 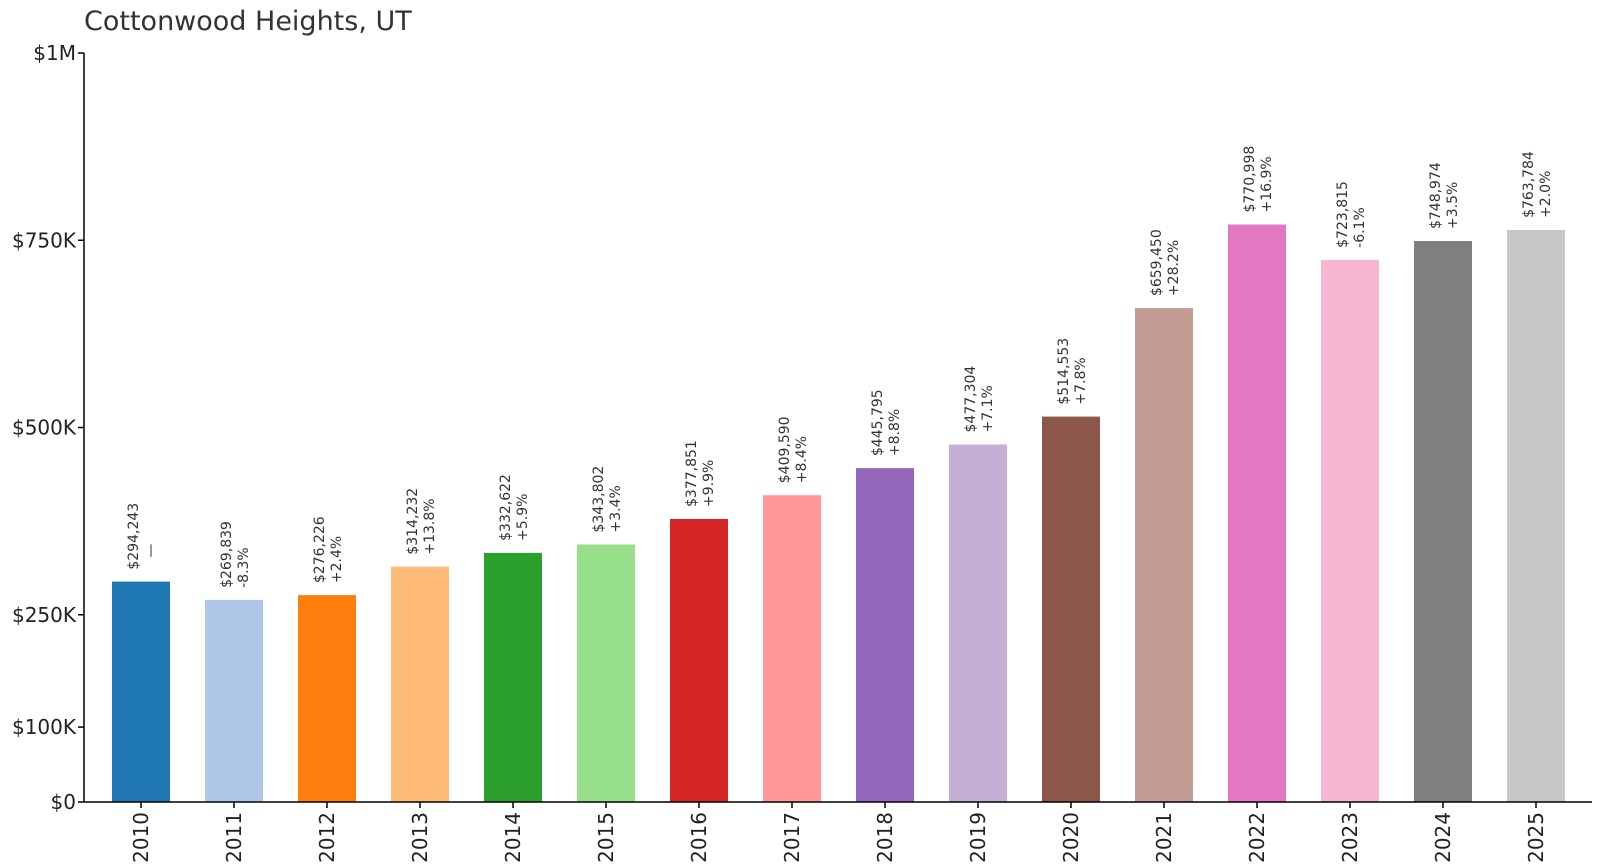 What do you see at coordinates (244, 567) in the screenshot?
I see `bar-change-label: -8.3%` at bounding box center [244, 567].